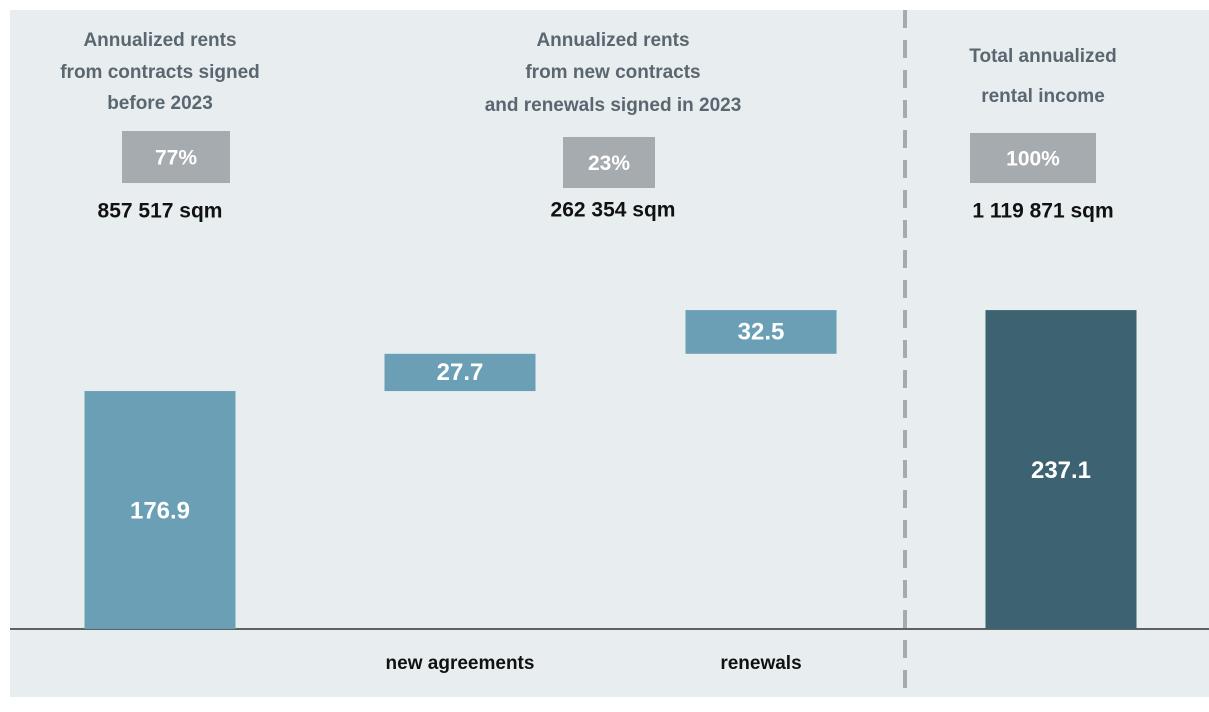 The image size is (1209, 712). I want to click on group-title: from contracts signed, so click(160, 72).